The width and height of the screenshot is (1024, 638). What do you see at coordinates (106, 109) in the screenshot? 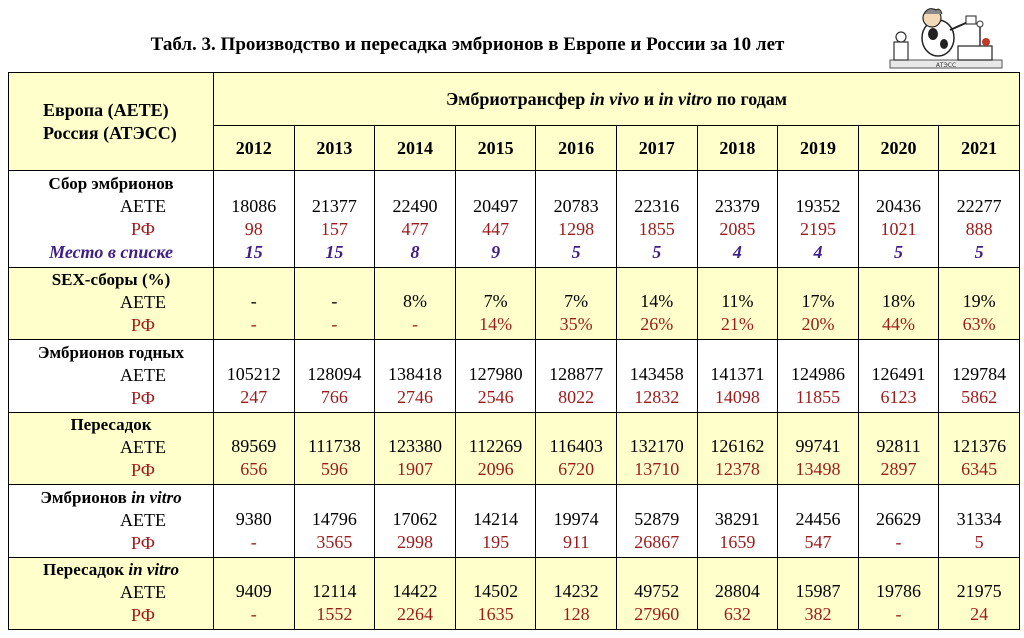
I see `corner-europe-label: Европа (АЕТЕ)` at bounding box center [106, 109].